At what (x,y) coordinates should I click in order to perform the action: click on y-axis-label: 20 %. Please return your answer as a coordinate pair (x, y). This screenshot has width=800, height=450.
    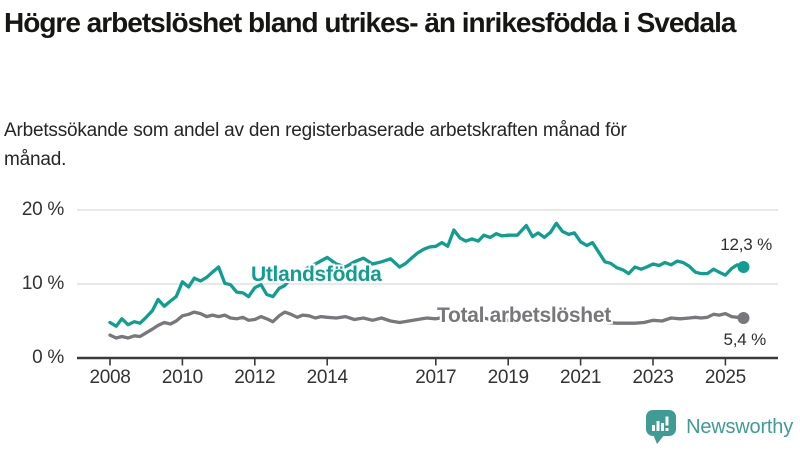
    Looking at the image, I should click on (42, 209).